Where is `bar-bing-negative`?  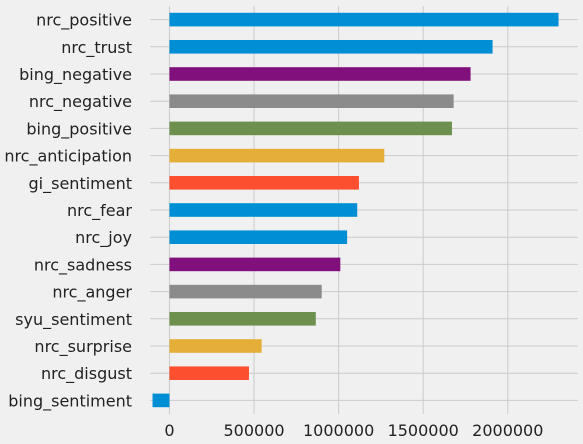
bar-bing-negative is located at coordinates (320, 74).